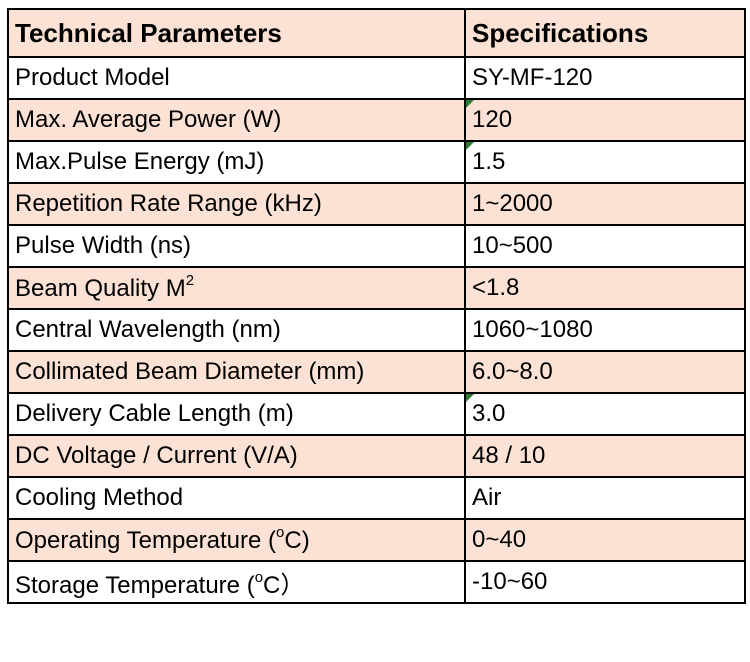 This screenshot has height=662, width=750. I want to click on value-pulse-width: 10~500, so click(605, 246).